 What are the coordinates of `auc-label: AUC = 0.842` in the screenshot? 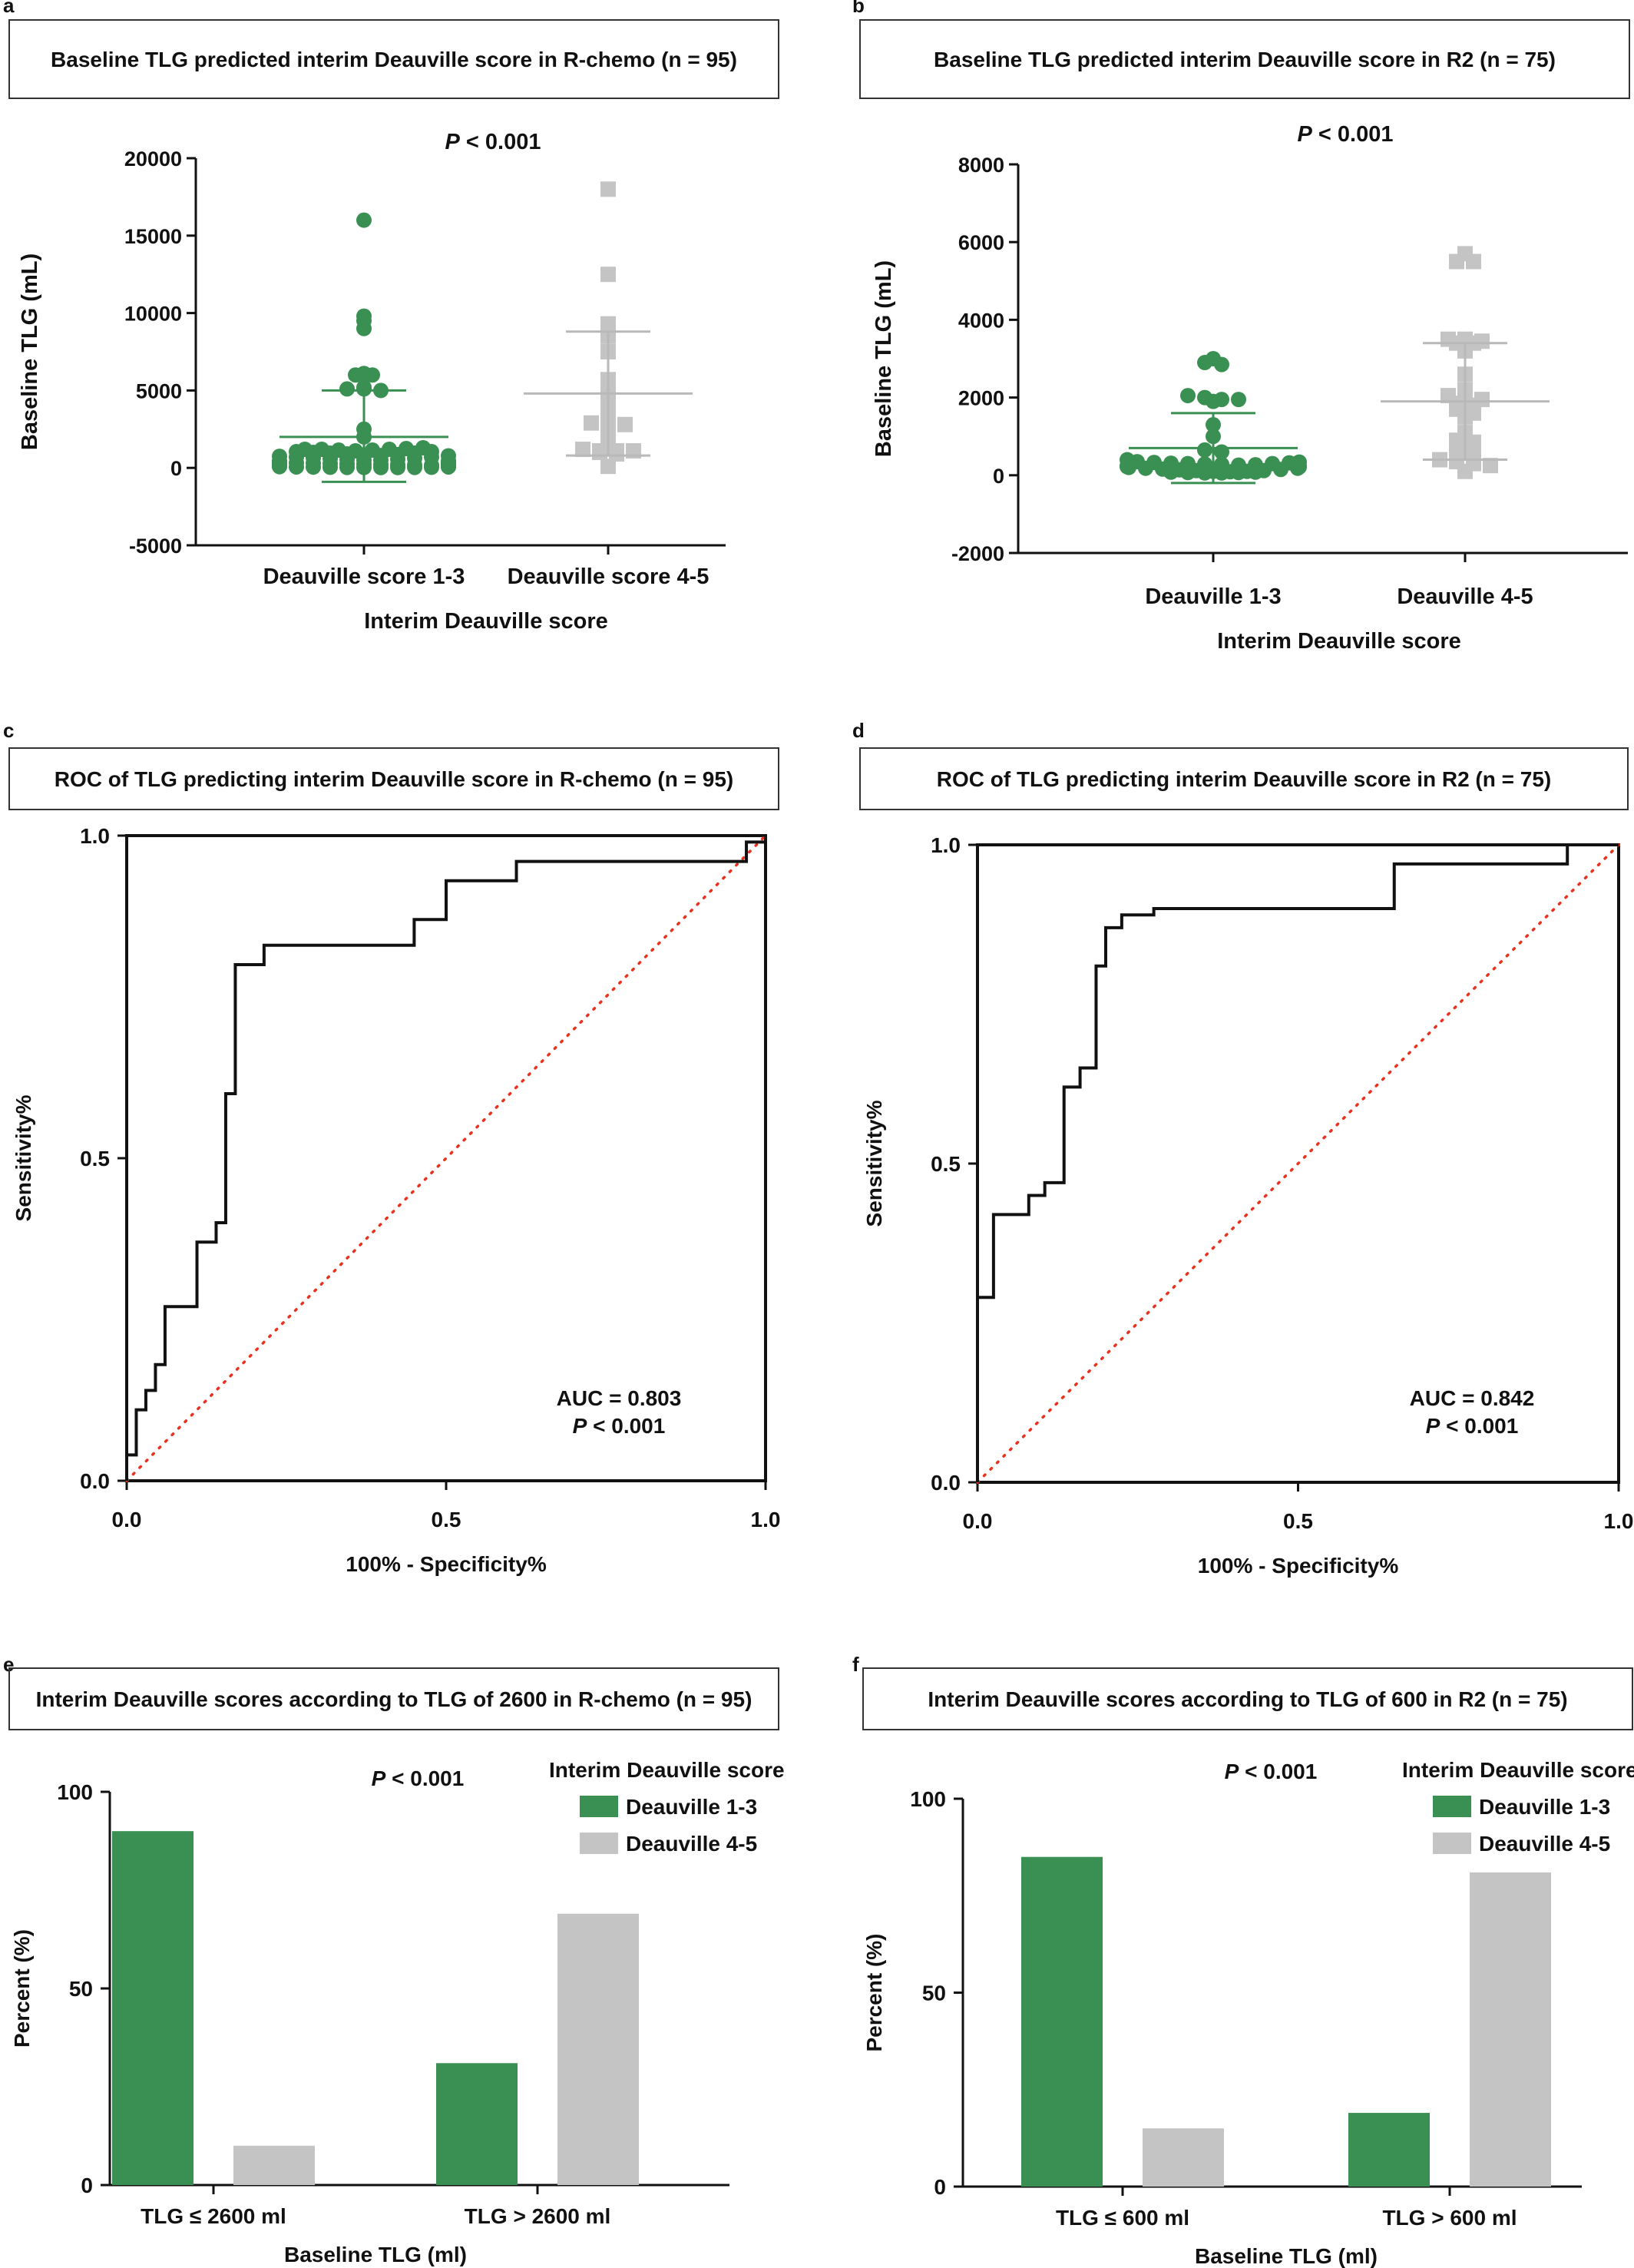 It's located at (1473, 1398).